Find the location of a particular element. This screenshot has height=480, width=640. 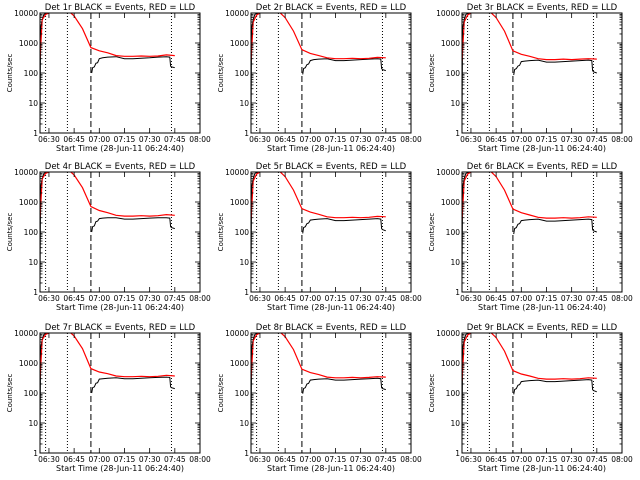

panel-title: Det 6r BLACK = Events, RED = LLD is located at coordinates (542, 167).